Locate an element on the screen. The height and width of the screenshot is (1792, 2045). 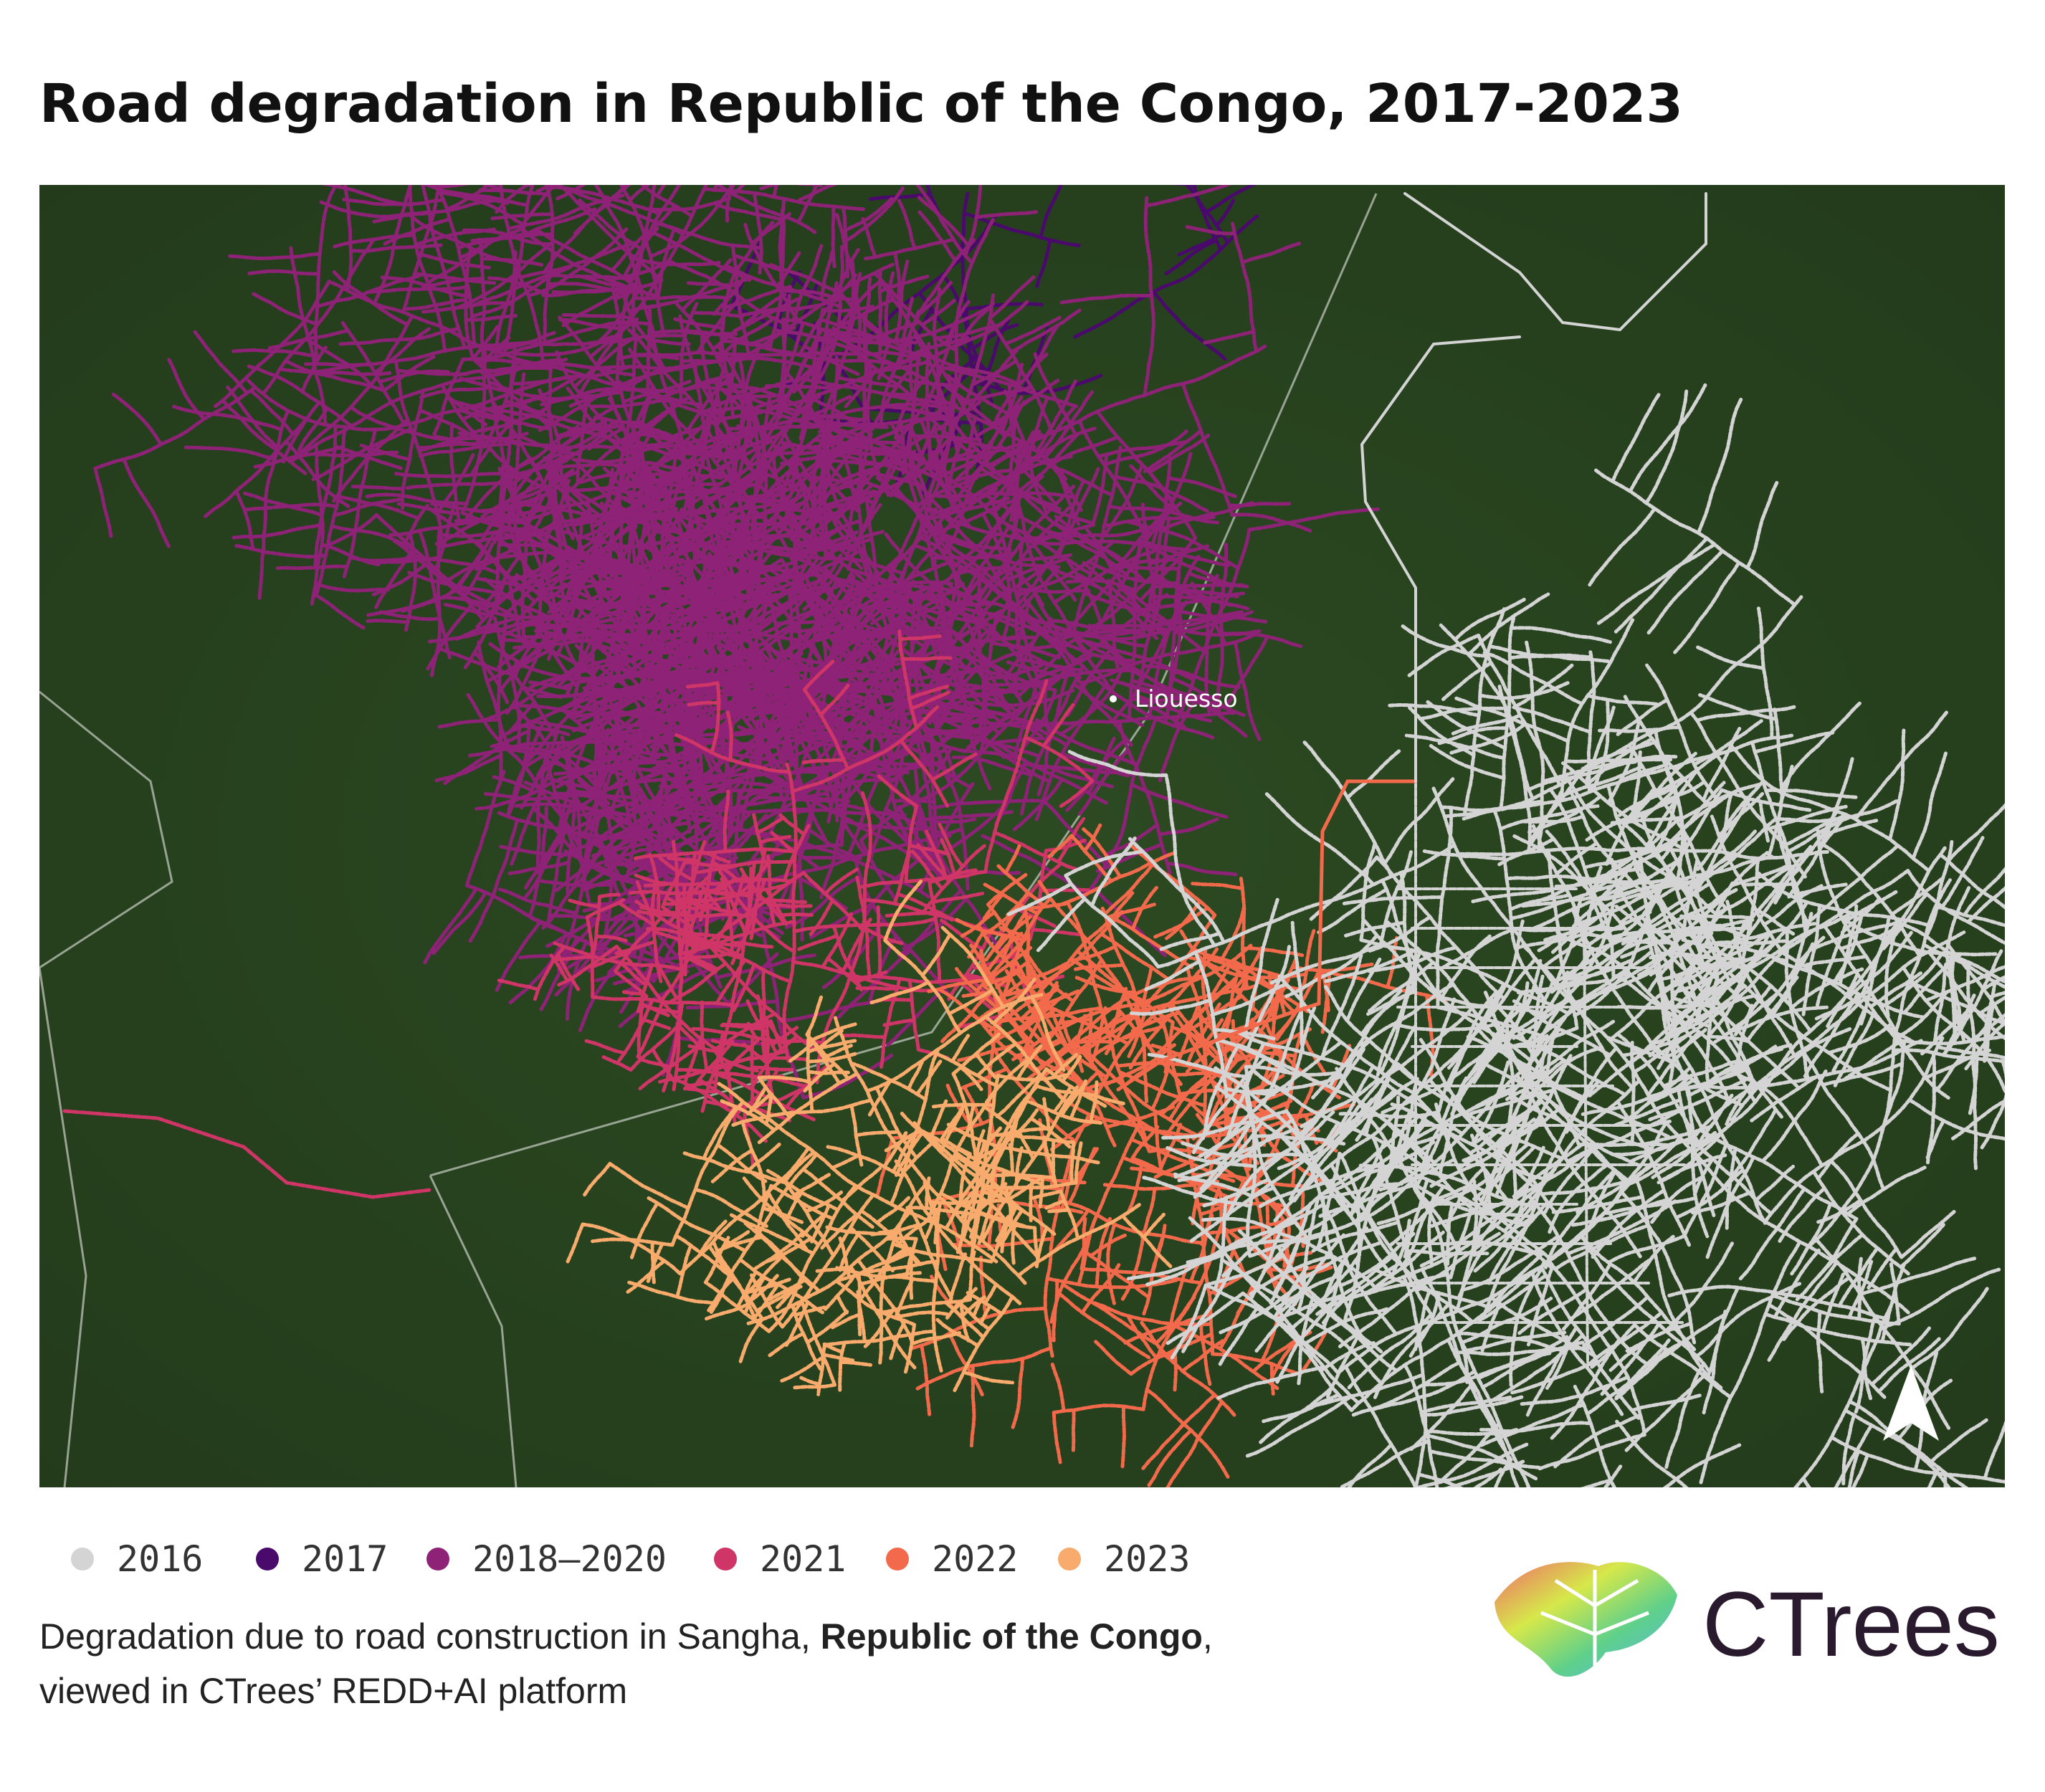
legend-label: 2017 is located at coordinates (345, 1559).